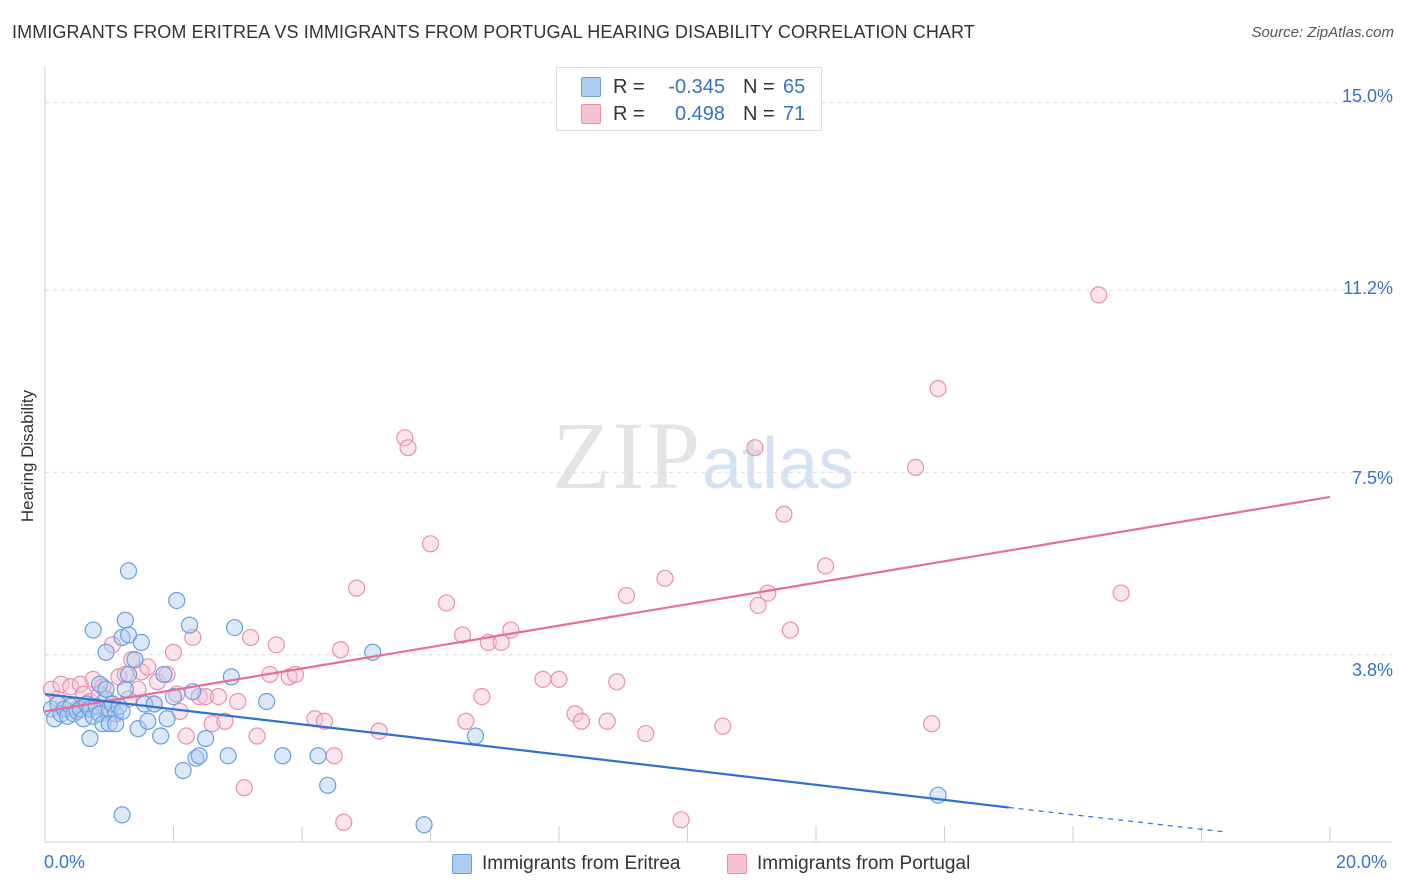  Describe the element at coordinates (1367, 96) in the screenshot. I see `y-tick-label-15-0: 15.0%` at that location.